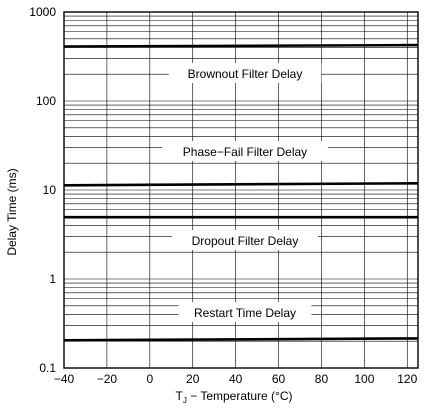 The image size is (432, 409). Describe the element at coordinates (42, 190) in the screenshot. I see `y-tick-labels: 0.1 1 10 100 1000` at that location.